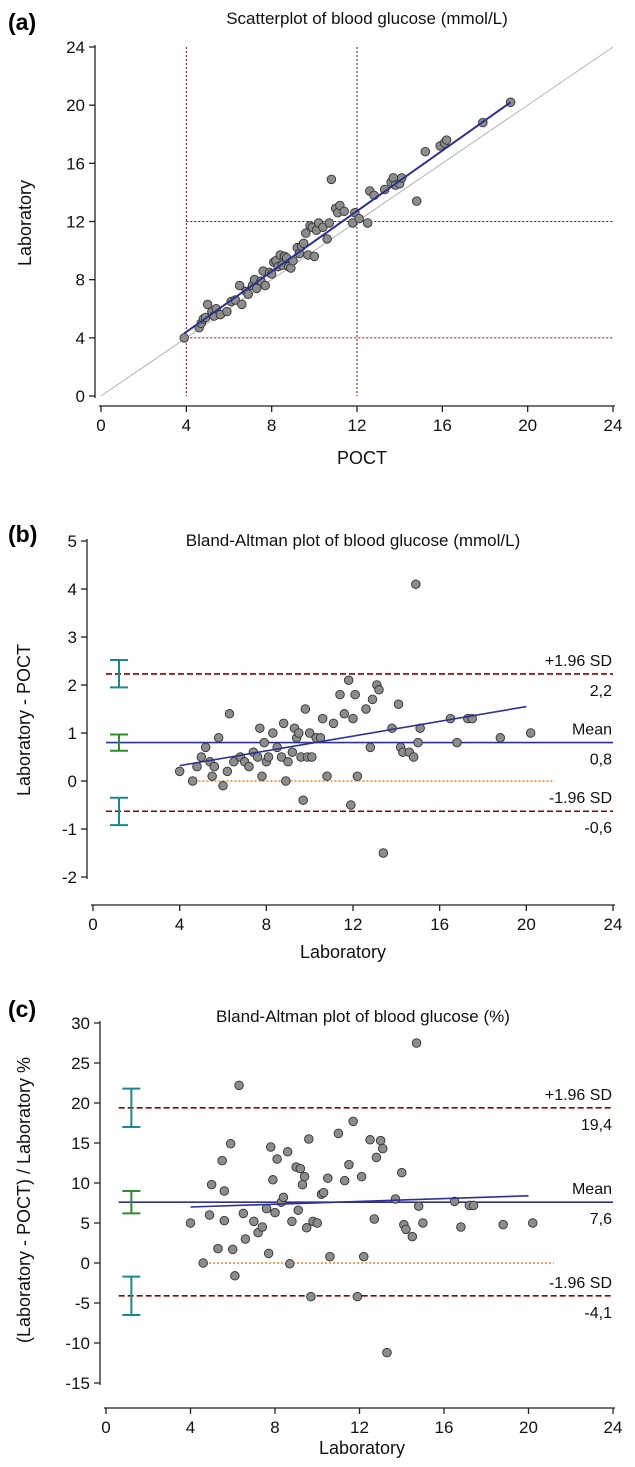 The width and height of the screenshot is (635, 1467). What do you see at coordinates (22, 1009) in the screenshot?
I see `panel-label-c: (c)` at bounding box center [22, 1009].